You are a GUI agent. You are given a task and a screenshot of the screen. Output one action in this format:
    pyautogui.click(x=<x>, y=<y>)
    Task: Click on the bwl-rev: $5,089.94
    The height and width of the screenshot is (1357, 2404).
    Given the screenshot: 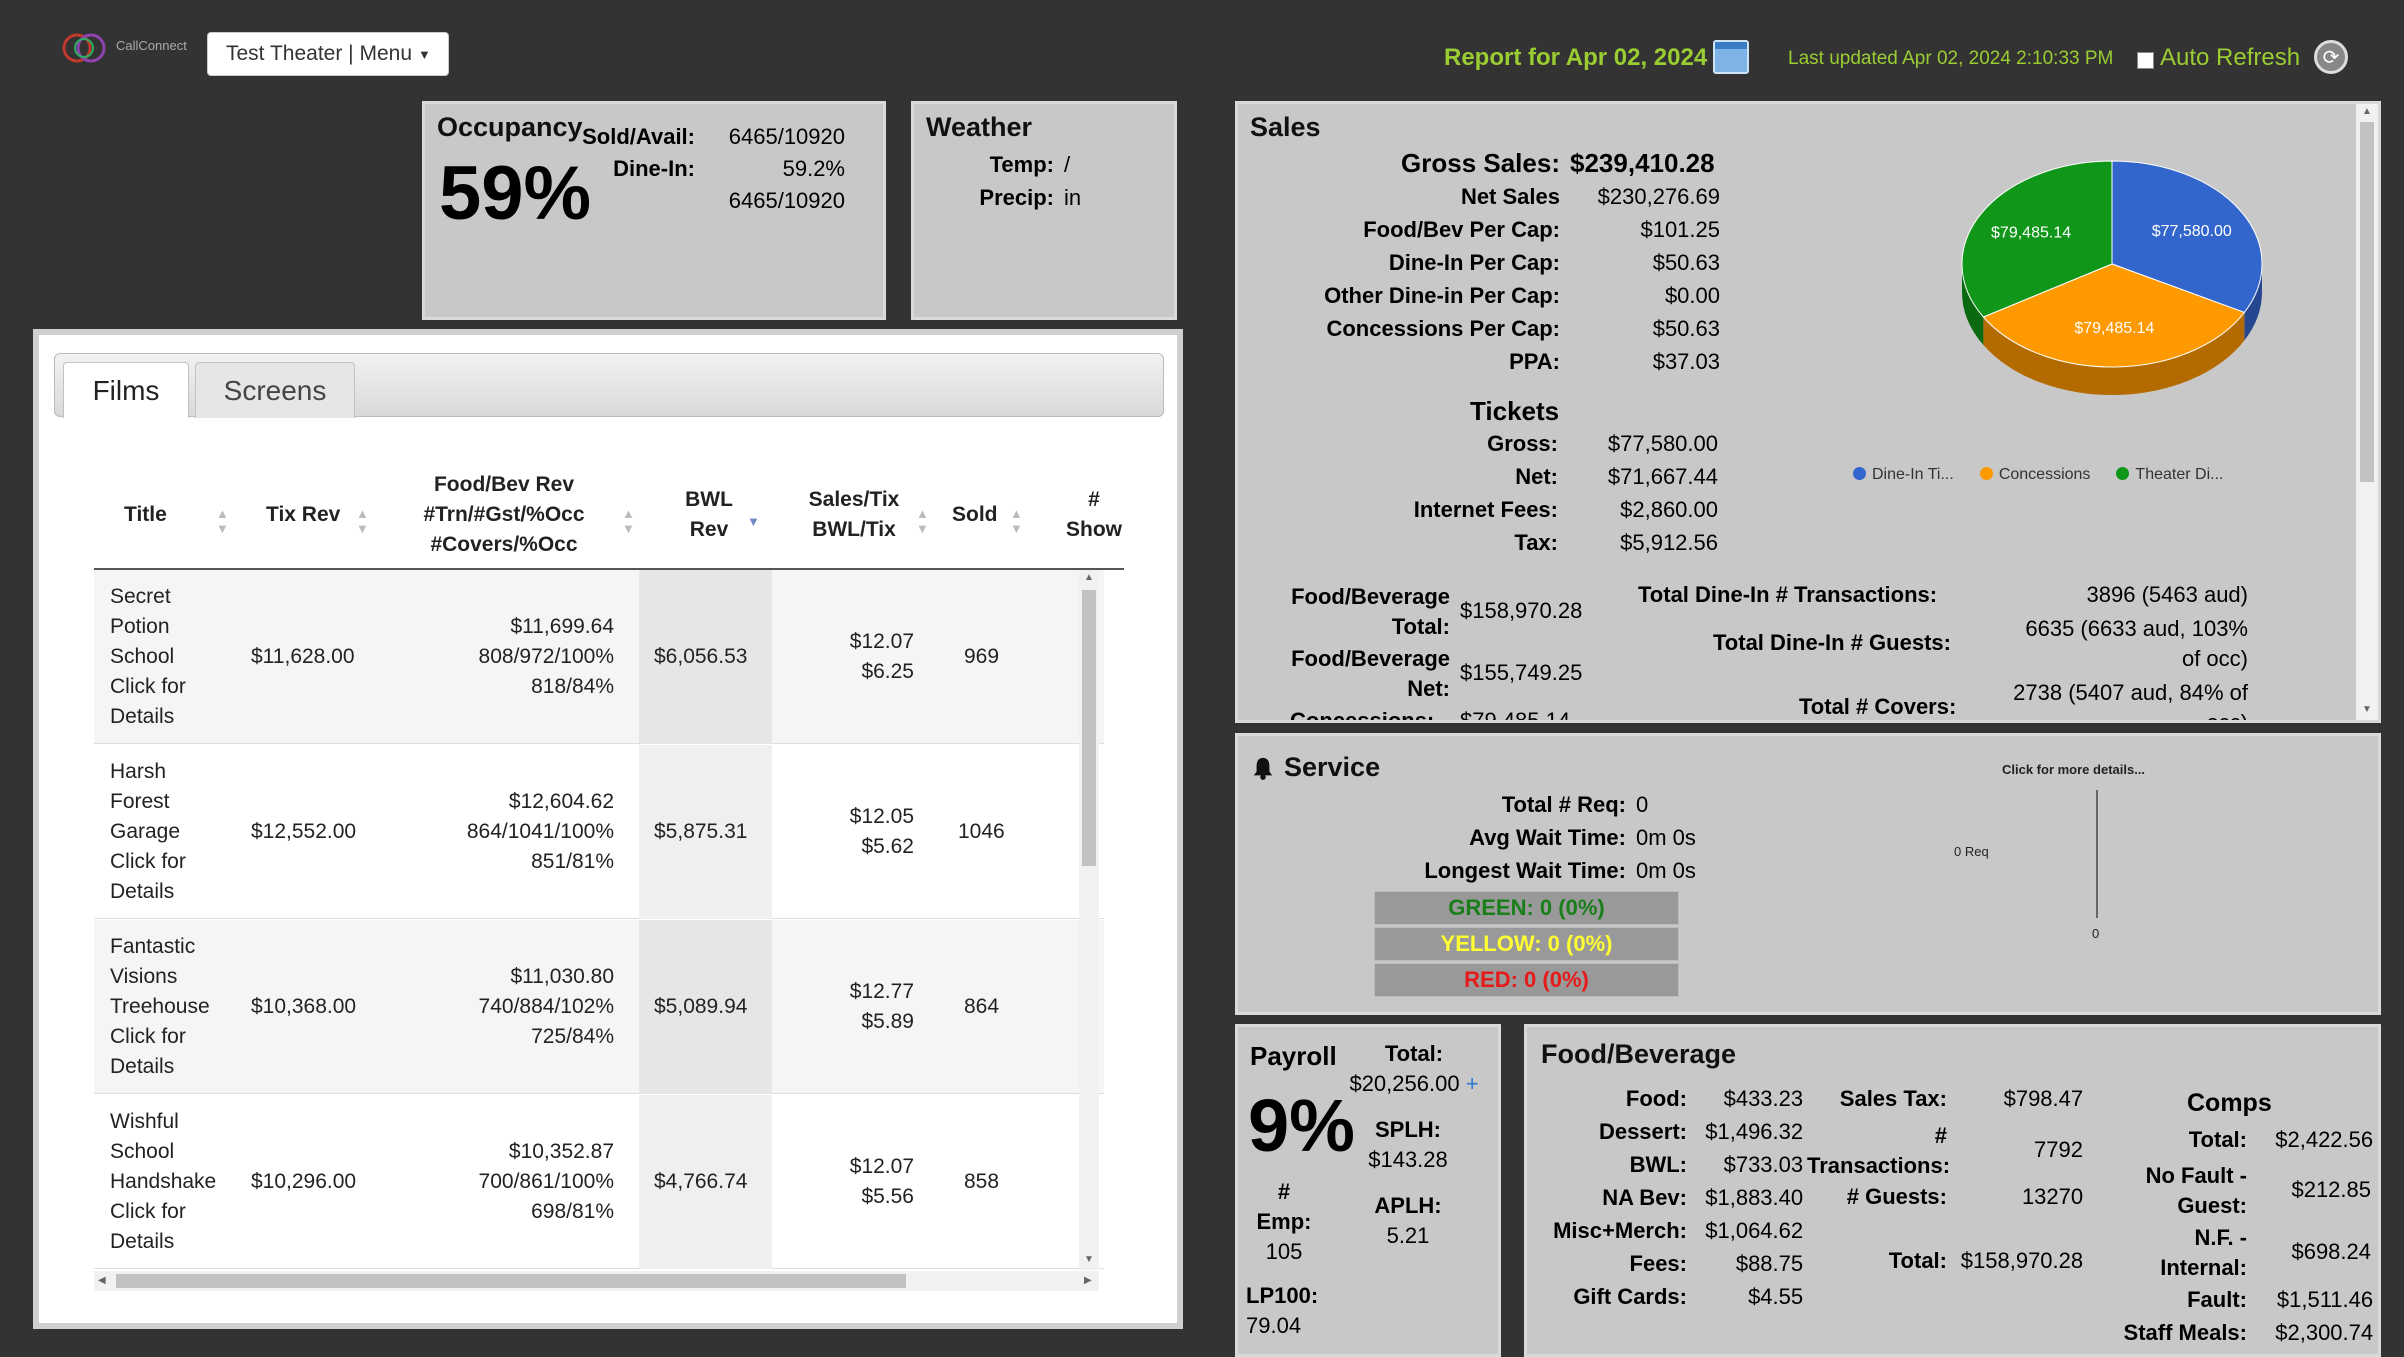 What is the action you would take?
    pyautogui.click(x=701, y=1006)
    